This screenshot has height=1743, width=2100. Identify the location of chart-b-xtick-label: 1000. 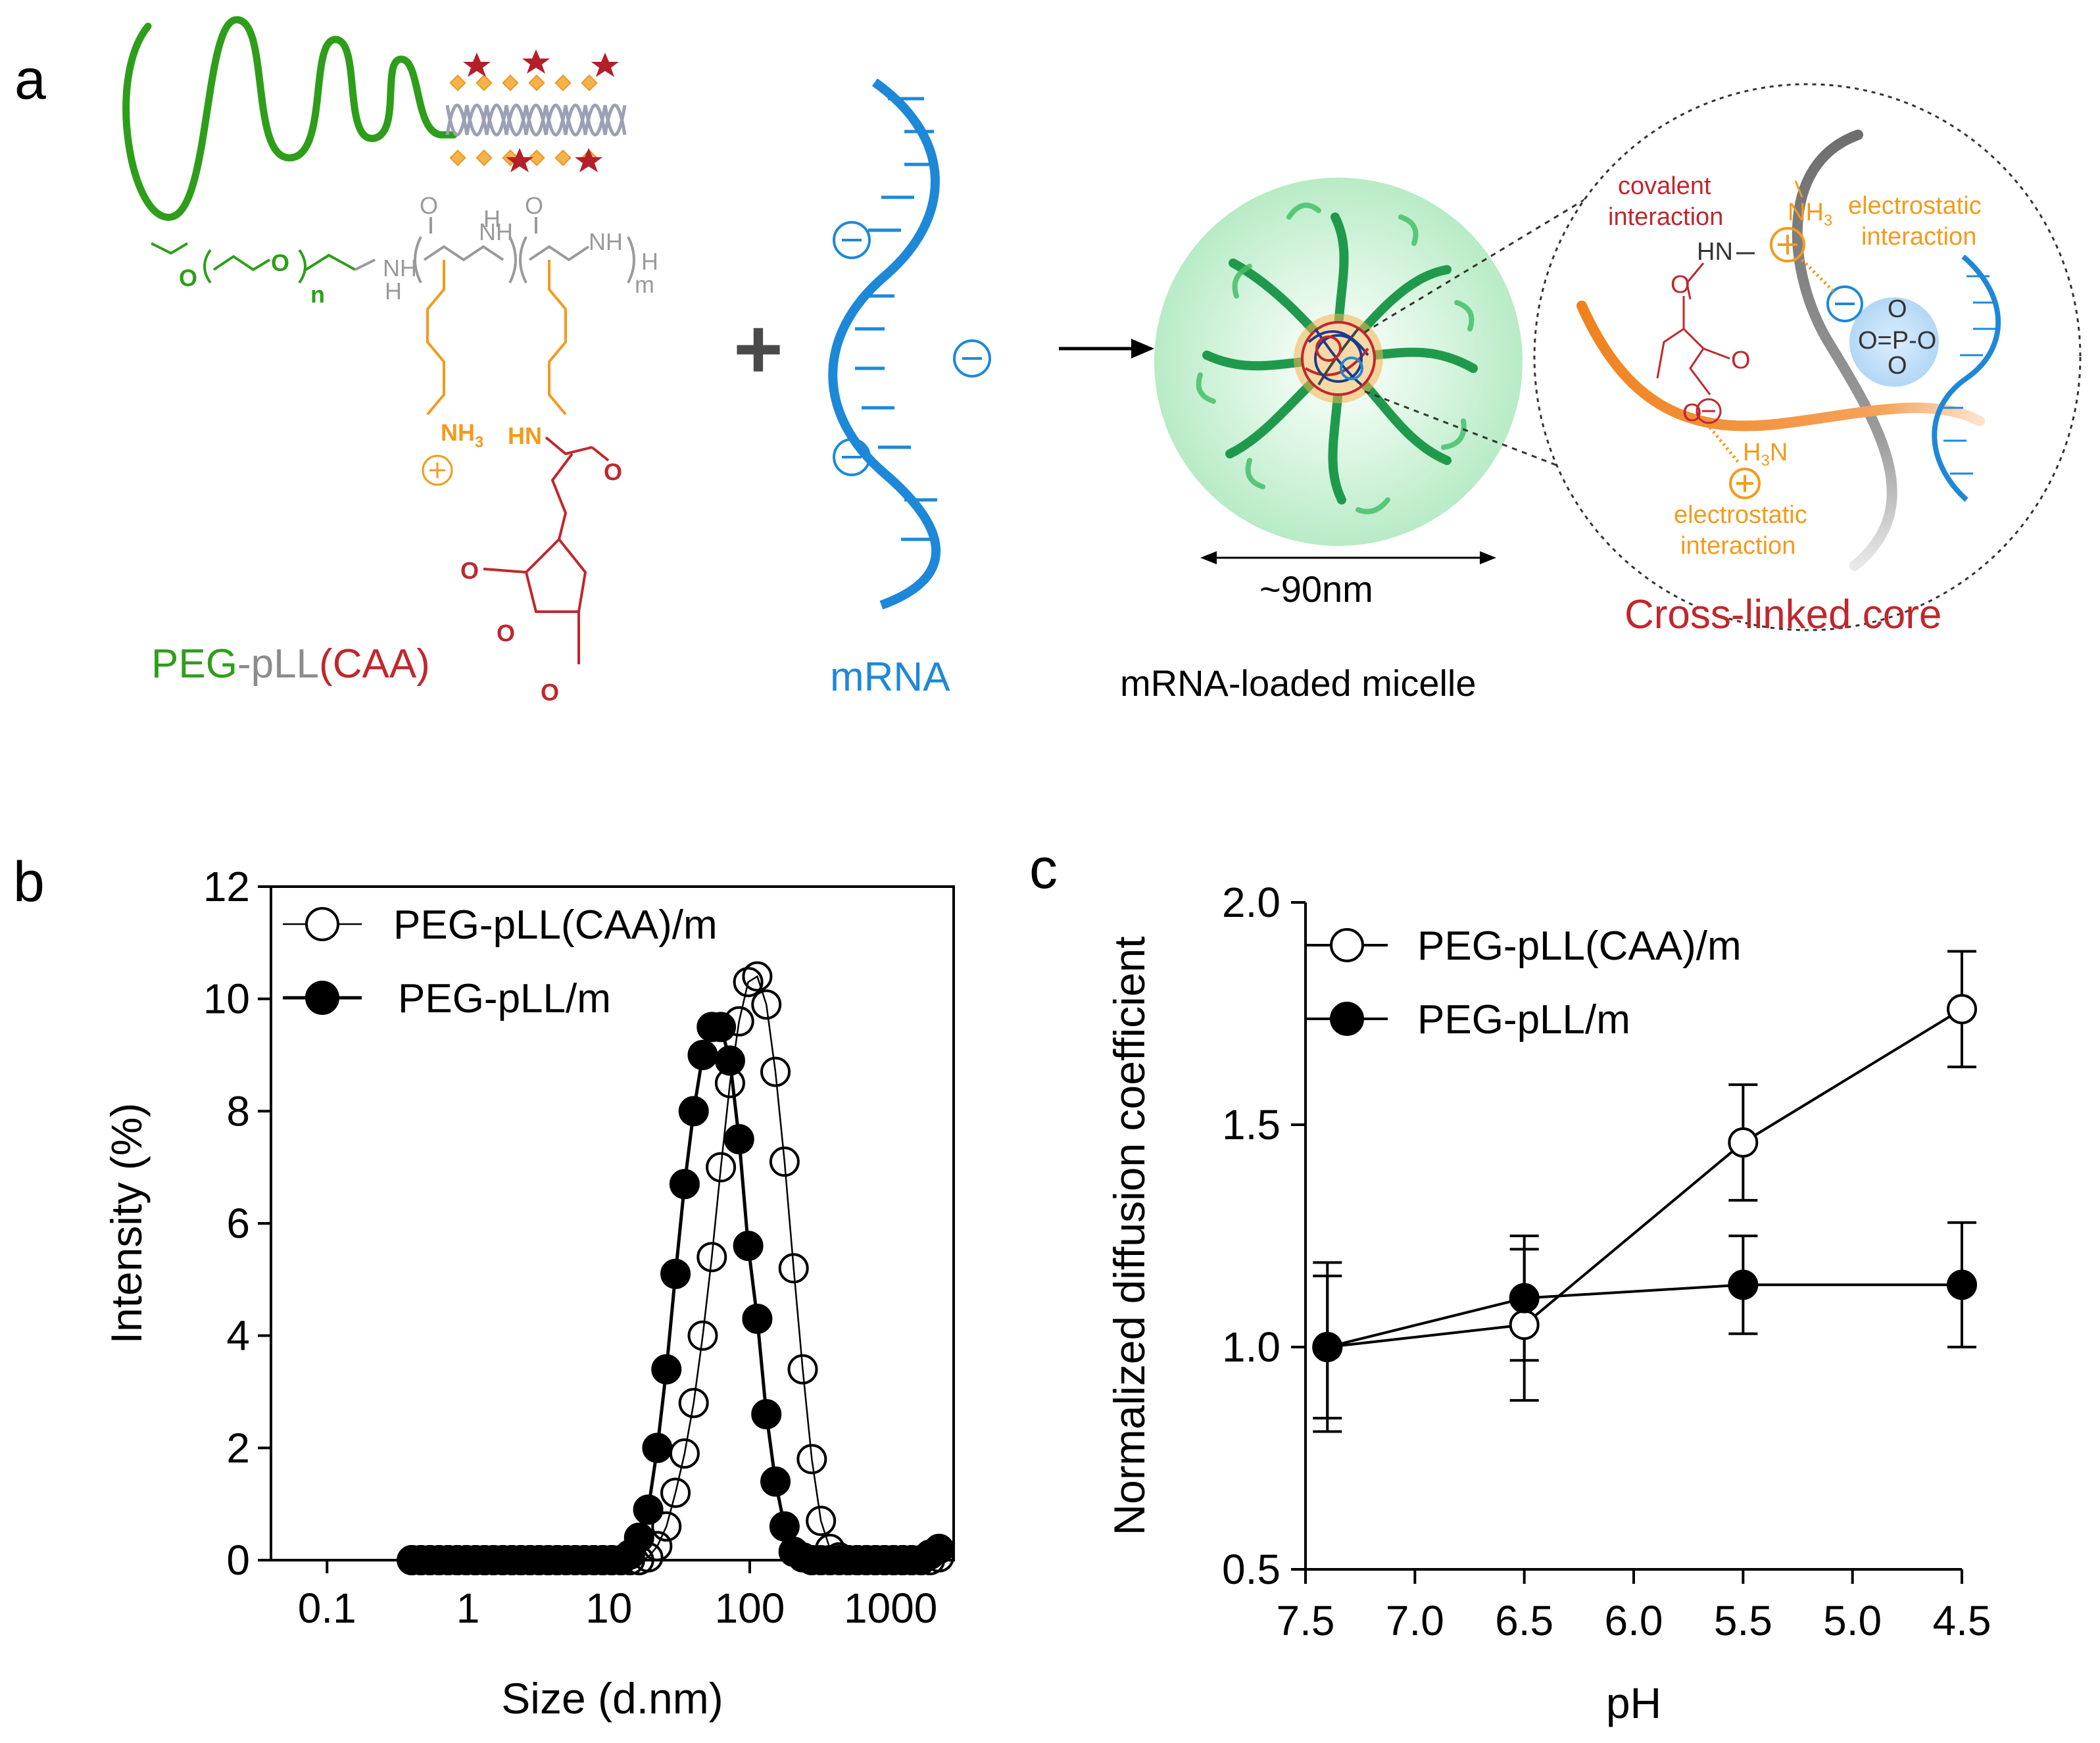
(891, 1608).